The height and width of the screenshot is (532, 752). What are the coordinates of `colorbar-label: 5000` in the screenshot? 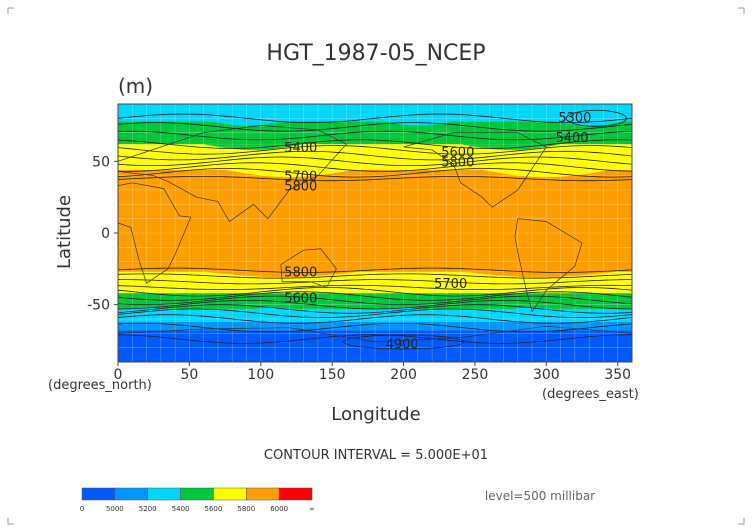 It's located at (115, 509).